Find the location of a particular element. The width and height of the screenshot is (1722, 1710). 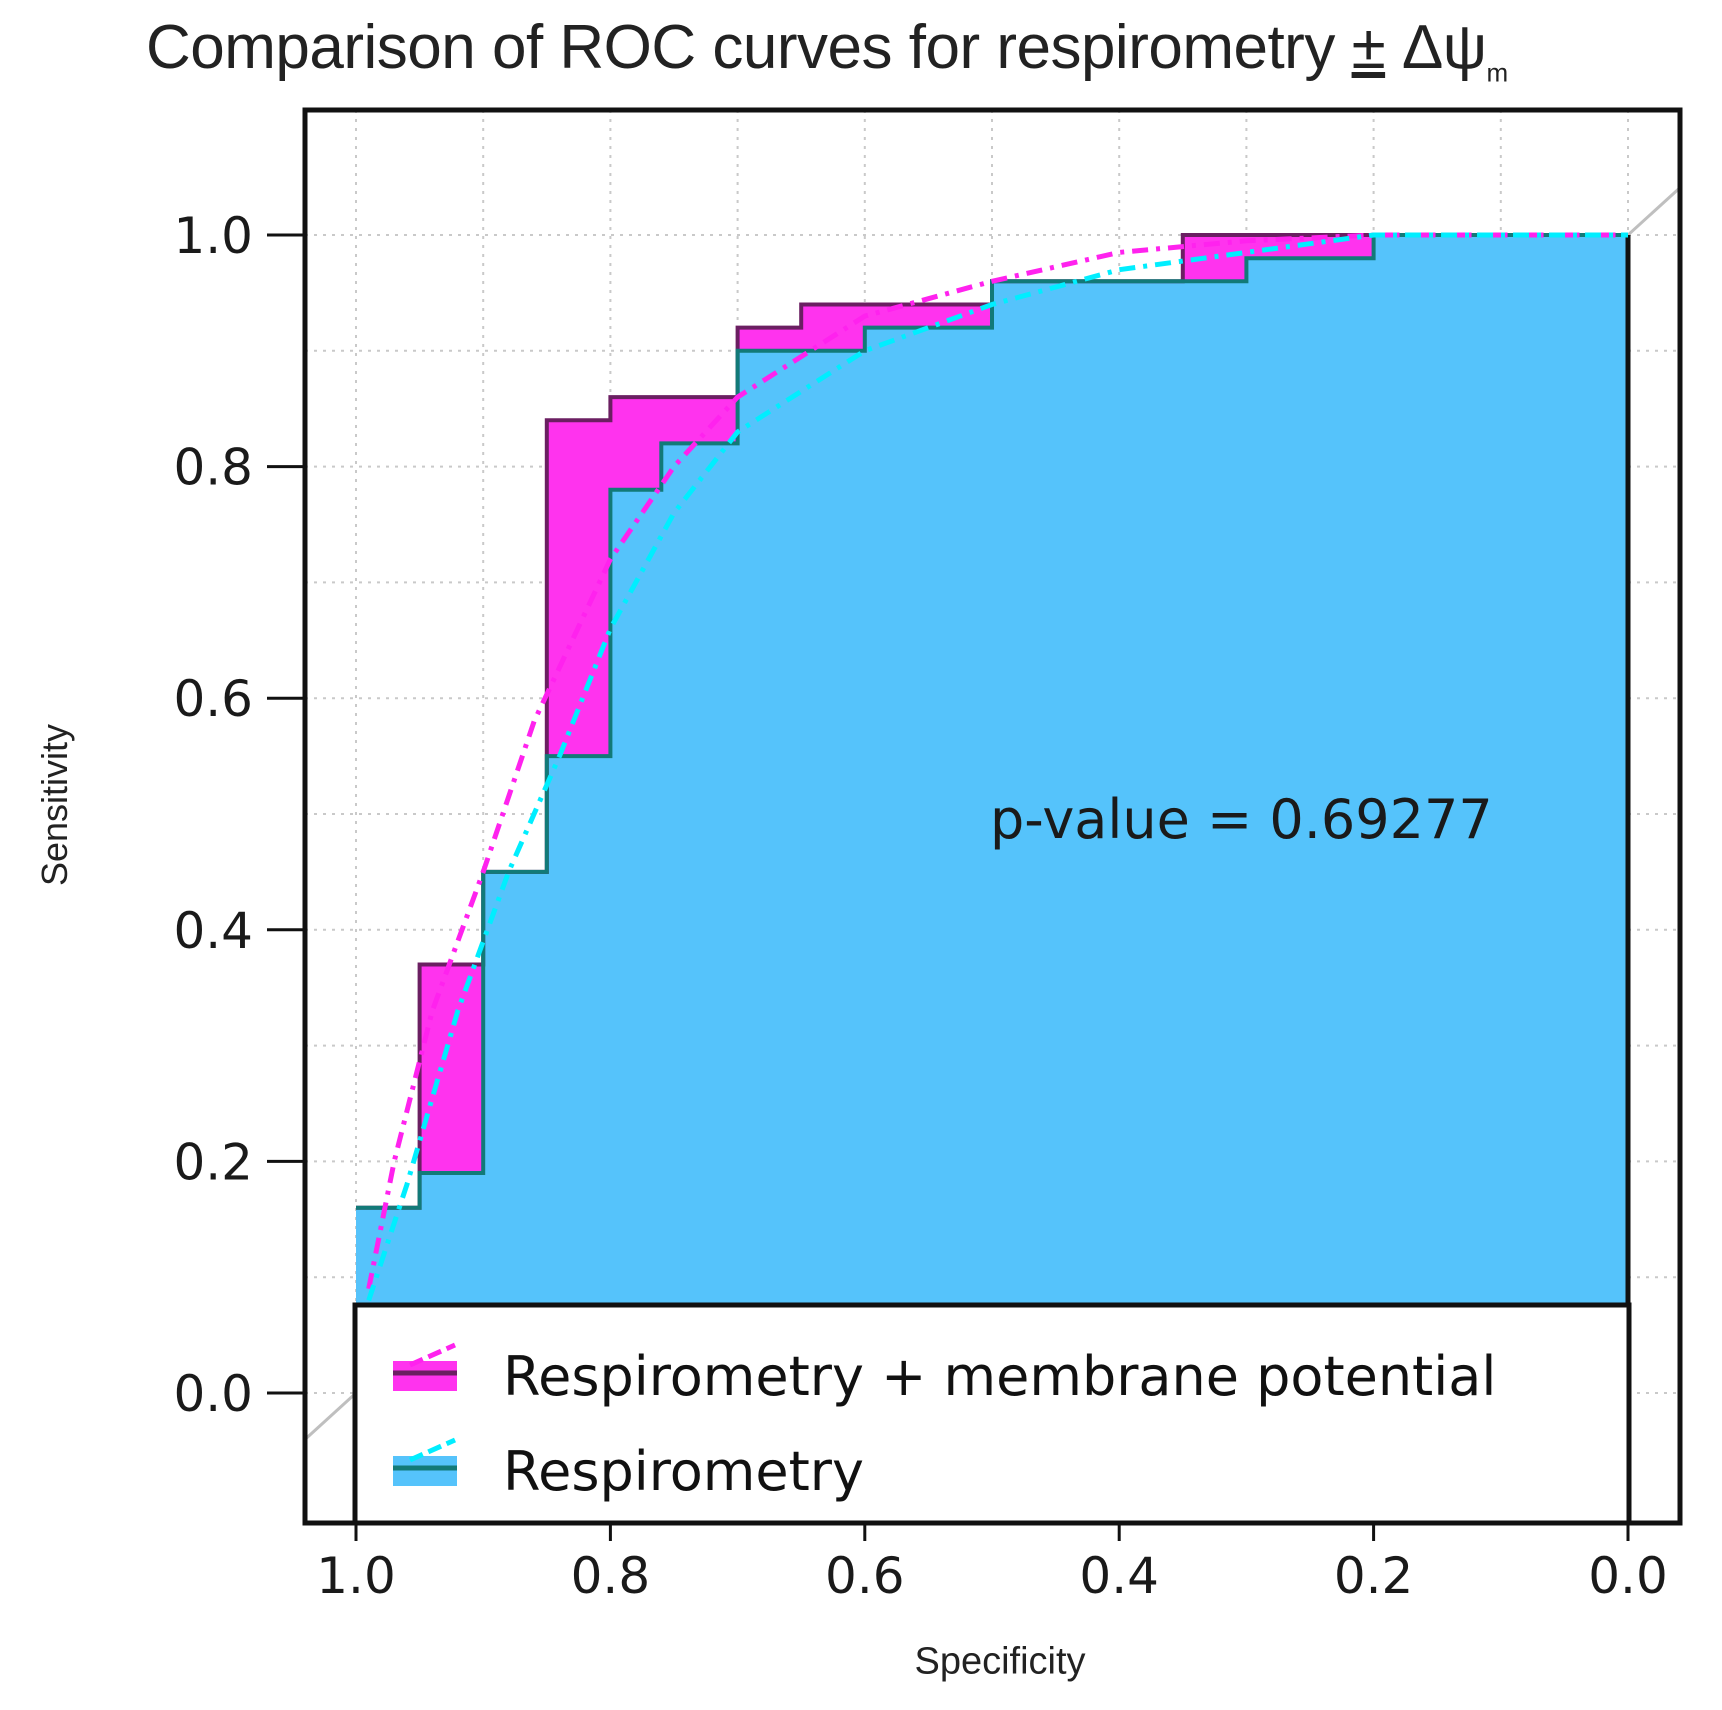

x-tick-label: 0.4 is located at coordinates (1119, 1576).